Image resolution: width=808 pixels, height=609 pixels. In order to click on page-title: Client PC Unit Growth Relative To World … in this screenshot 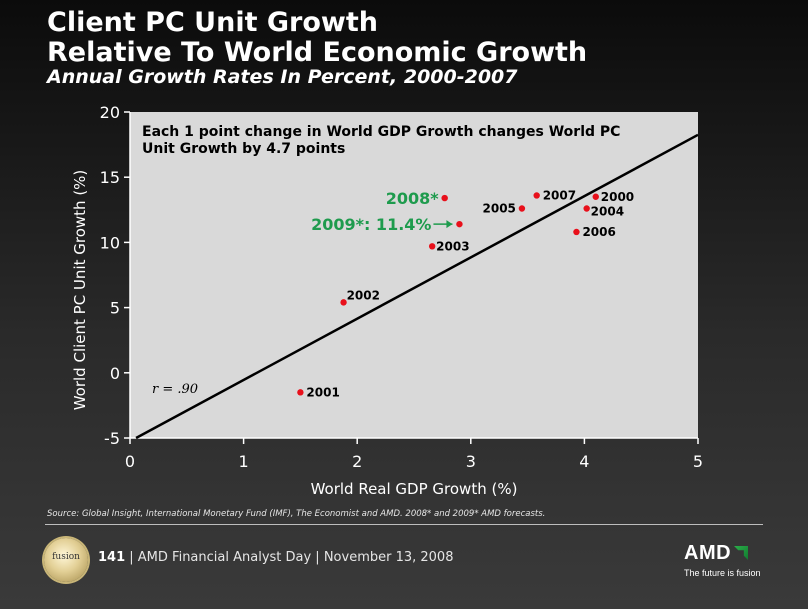, I will do `click(317, 38)`.